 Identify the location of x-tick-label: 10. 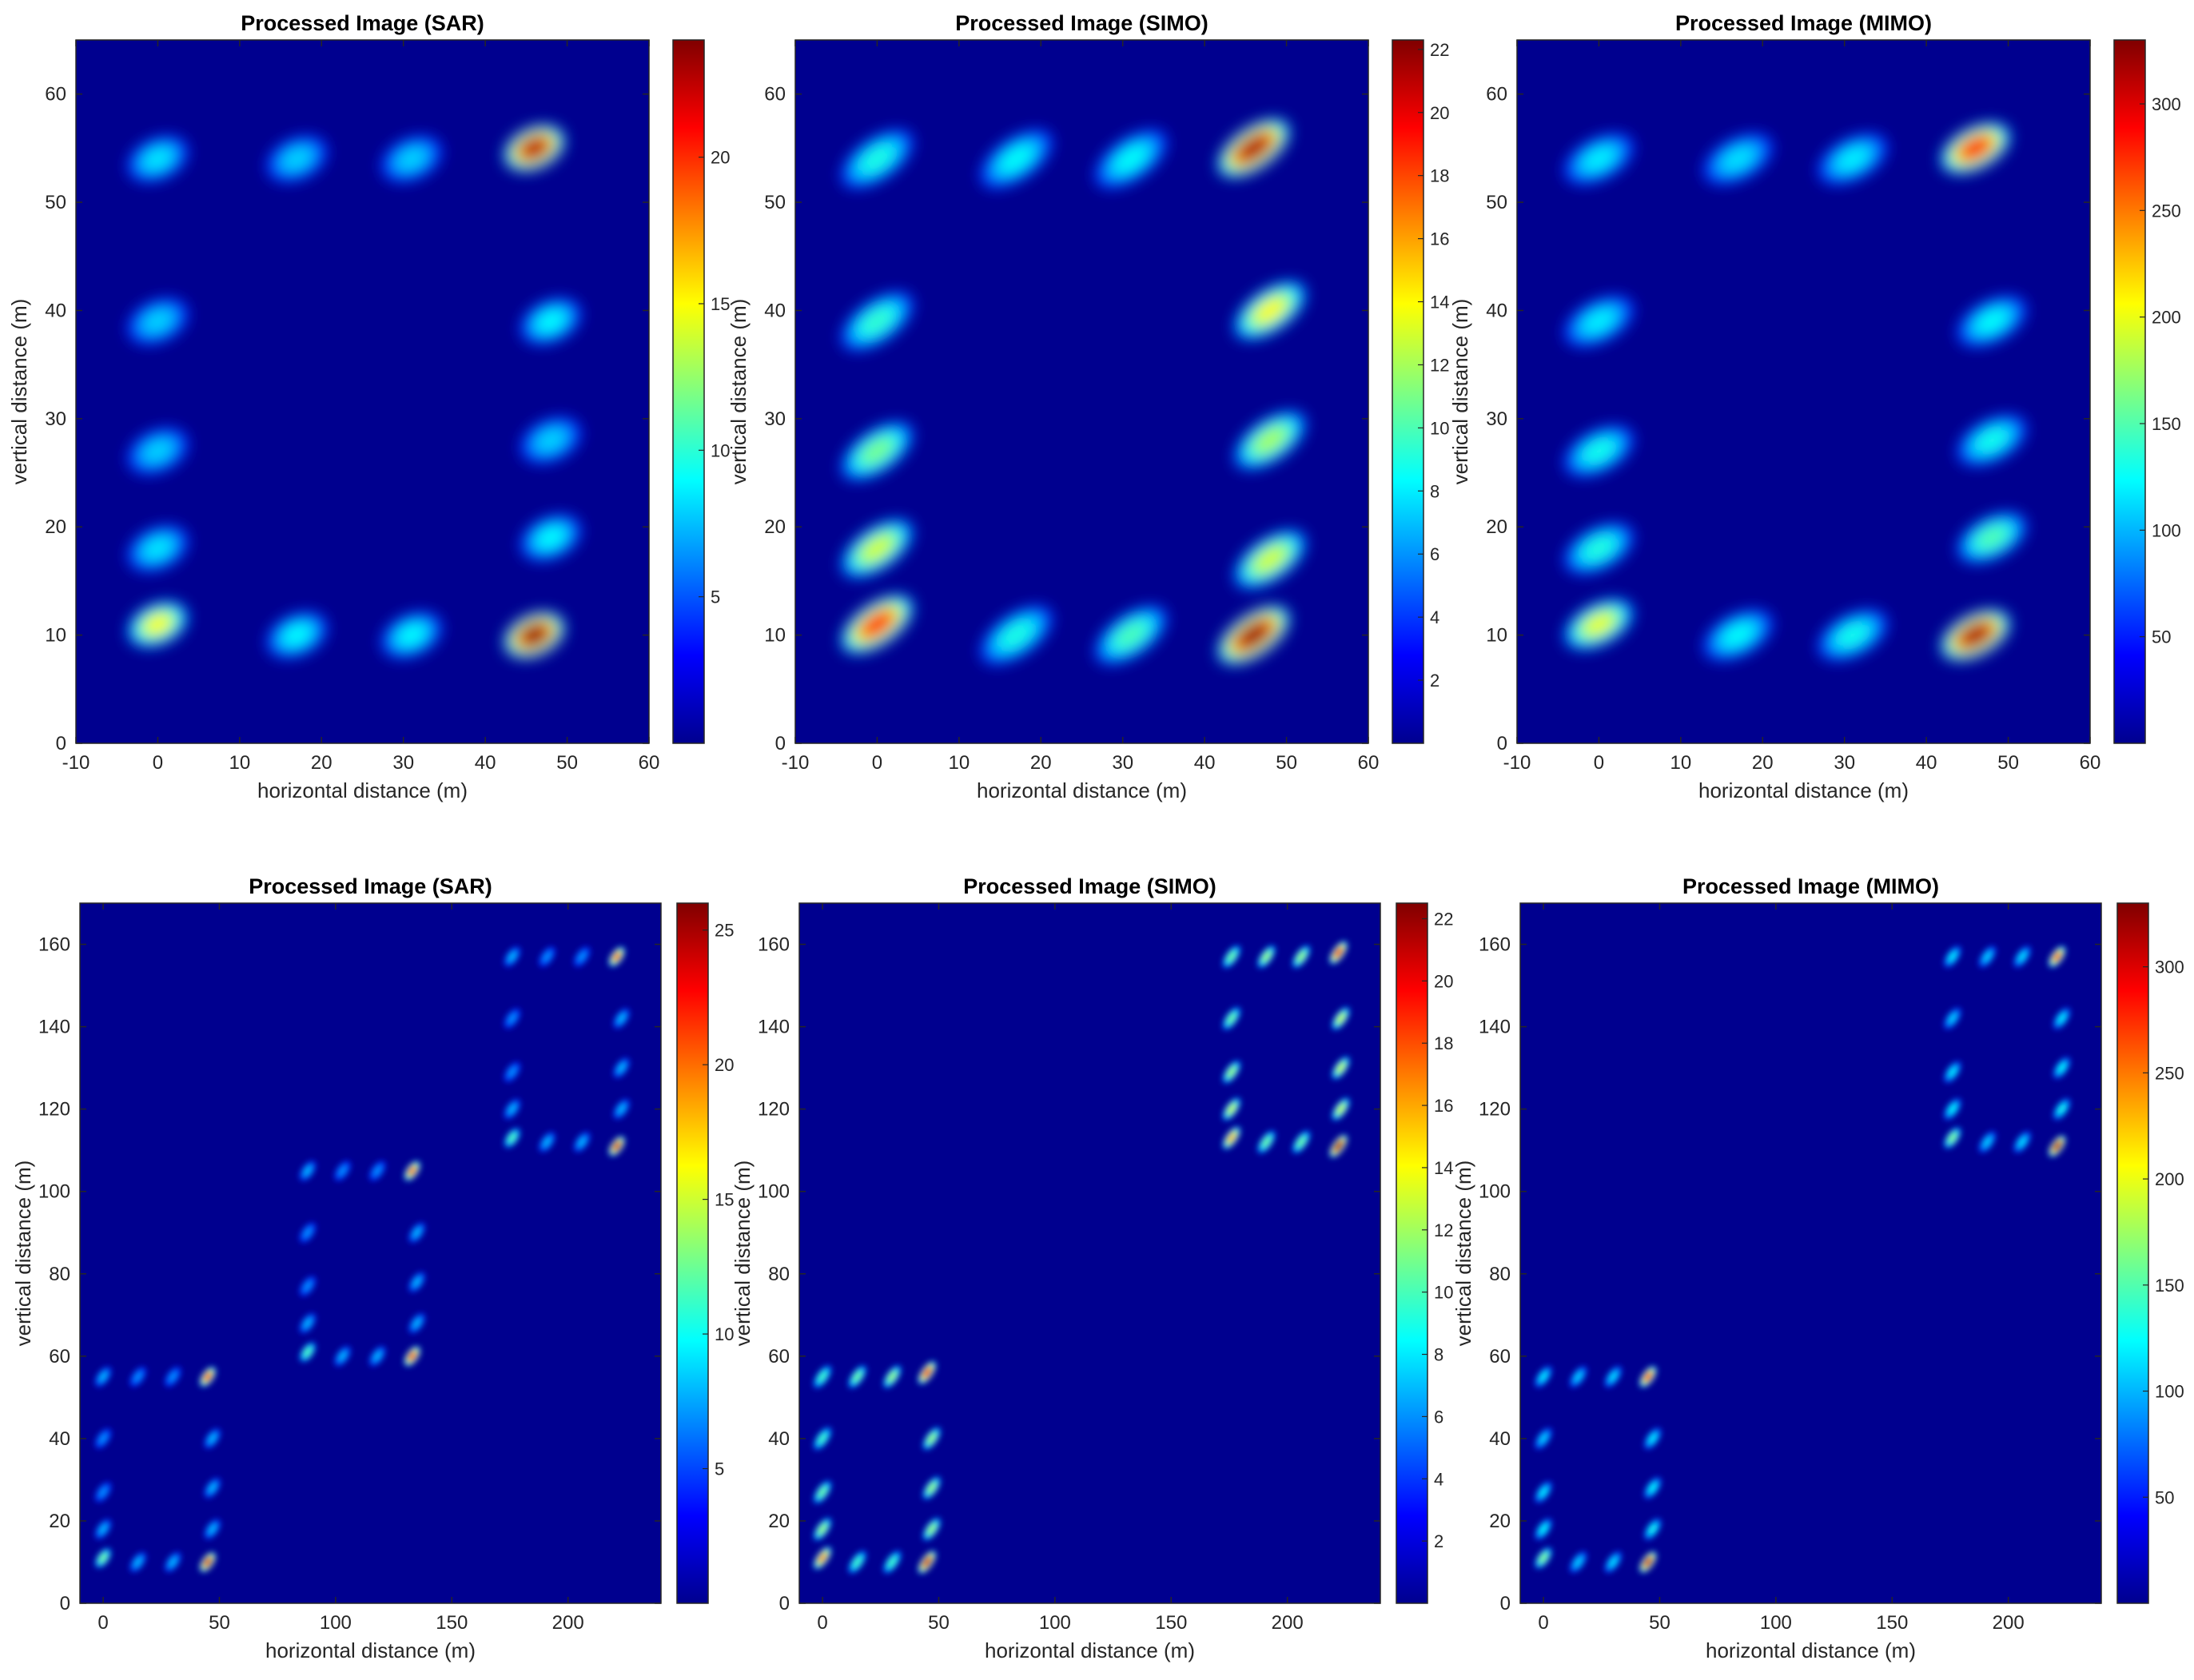
(960, 763).